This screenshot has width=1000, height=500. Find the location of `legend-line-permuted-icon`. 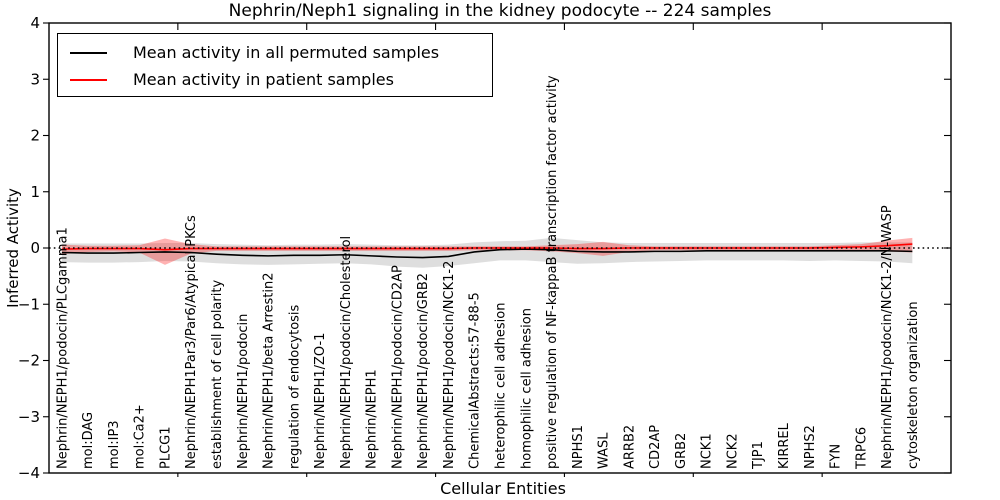

legend-line-permuted-icon is located at coordinates (88, 52).